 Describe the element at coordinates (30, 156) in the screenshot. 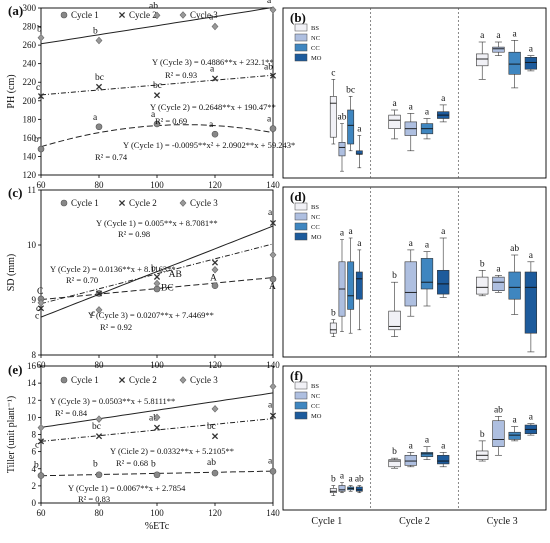

I see `y-tick-label: 140` at that location.